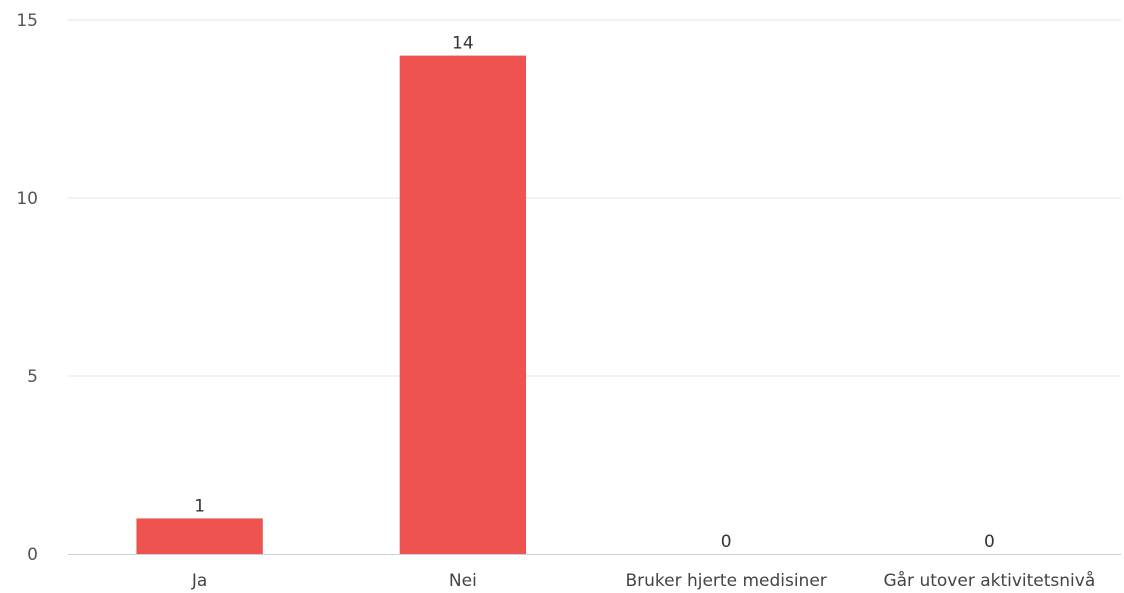  I want to click on y-tick-label: 10, so click(27, 199).